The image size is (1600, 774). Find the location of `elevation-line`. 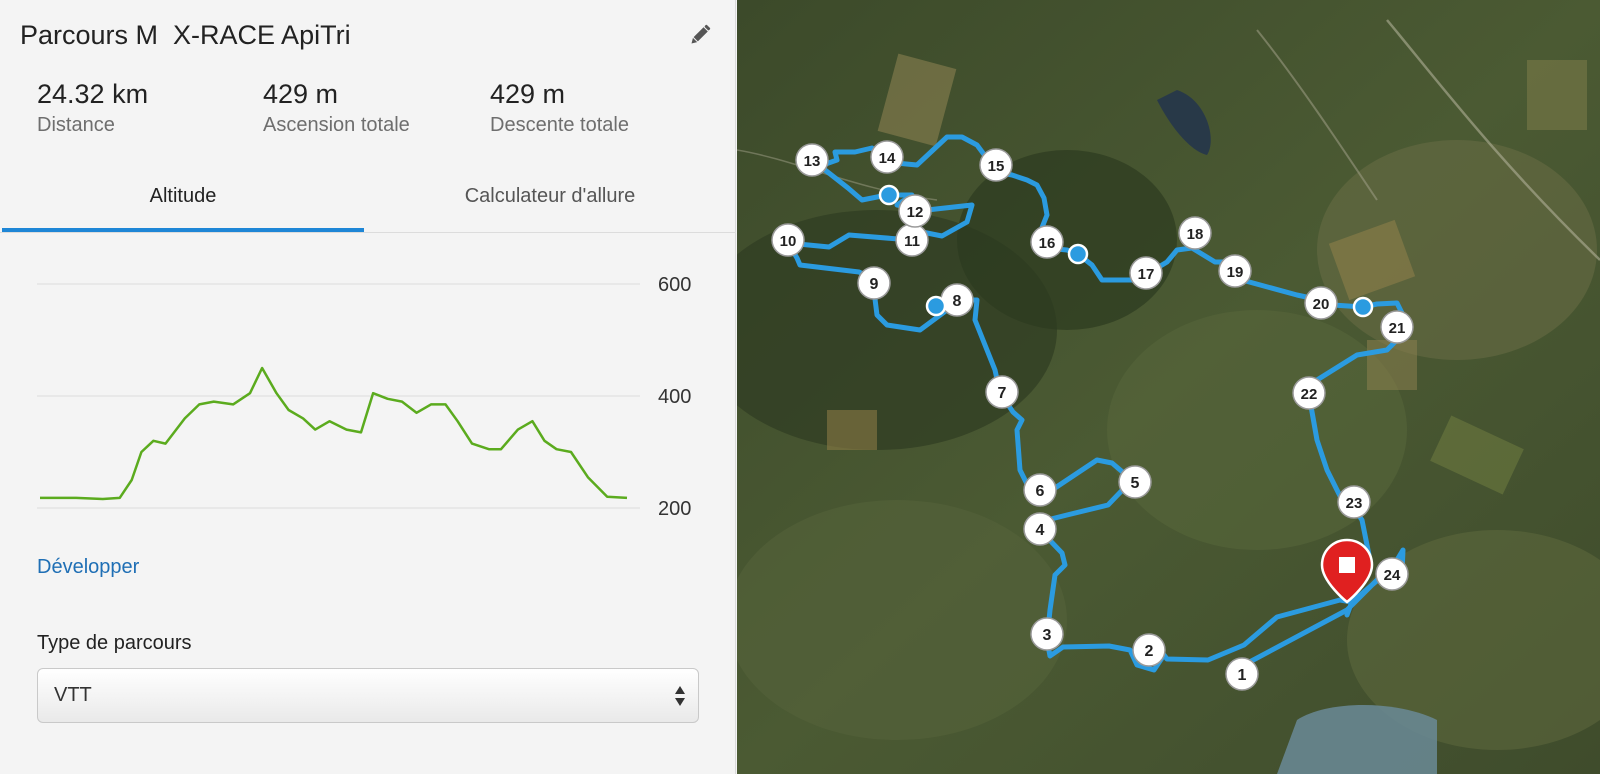

elevation-line is located at coordinates (334, 433).